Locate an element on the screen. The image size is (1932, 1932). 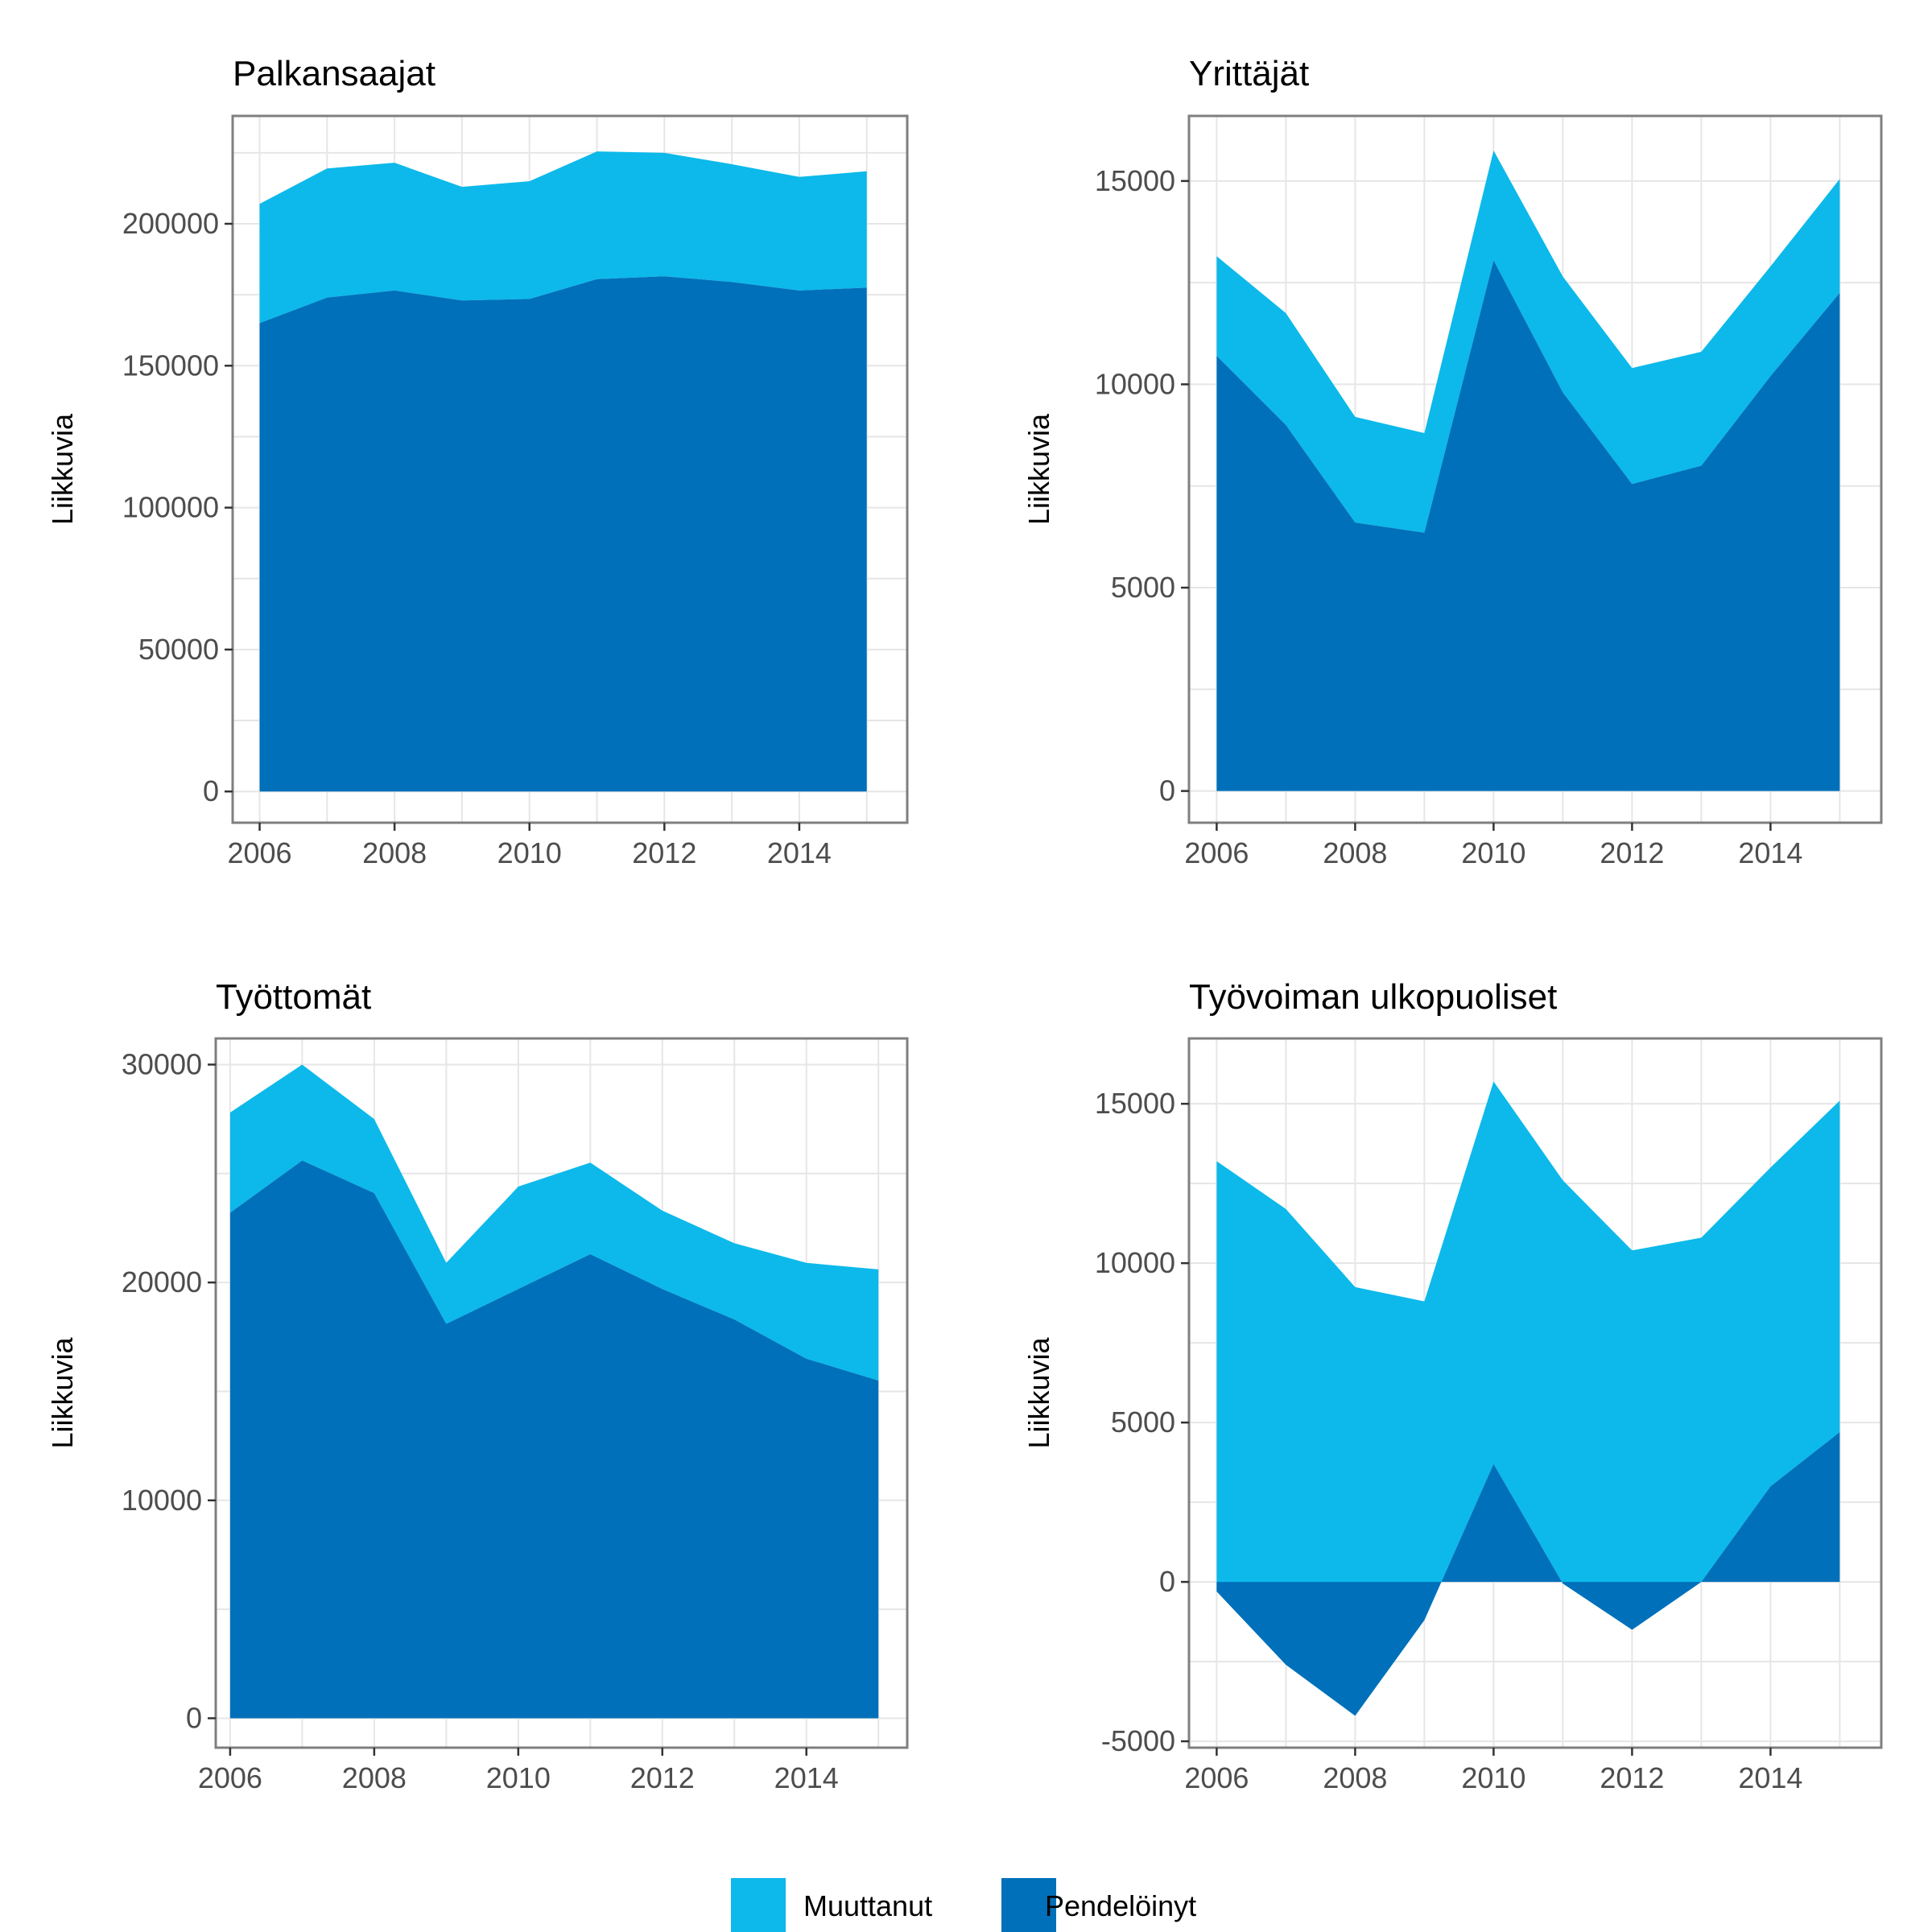
legend-label-2: Pendelöinyt is located at coordinates (1120, 1905).